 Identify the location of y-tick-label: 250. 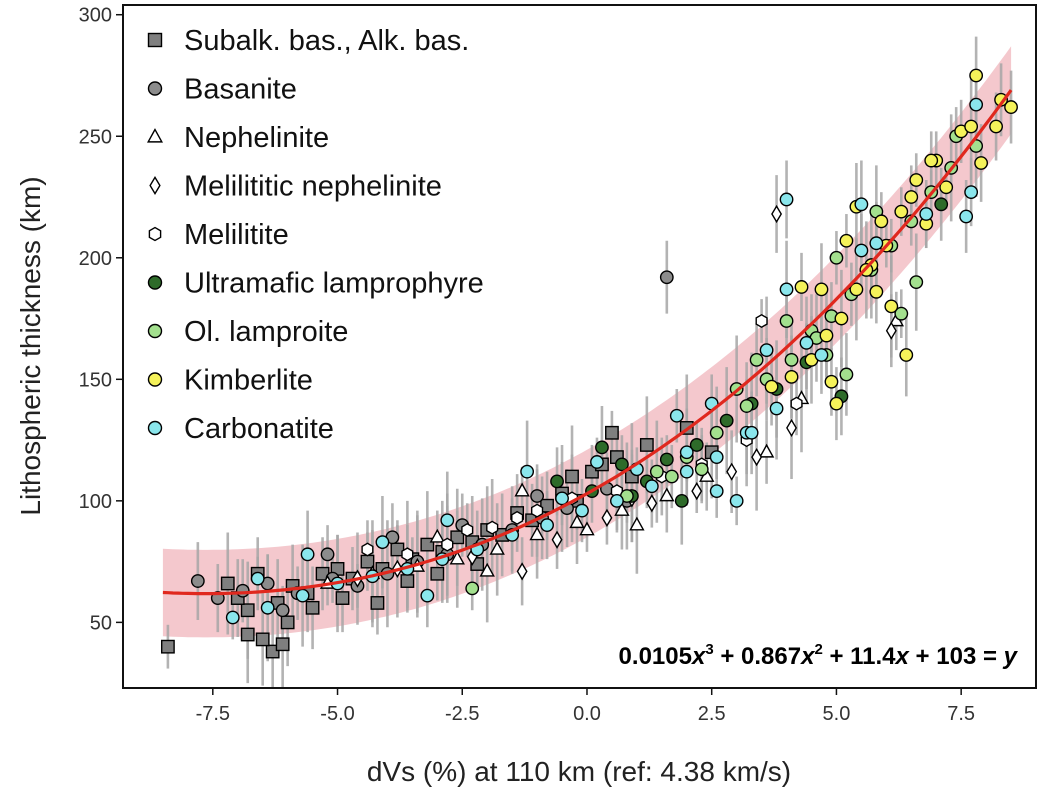
(95, 137).